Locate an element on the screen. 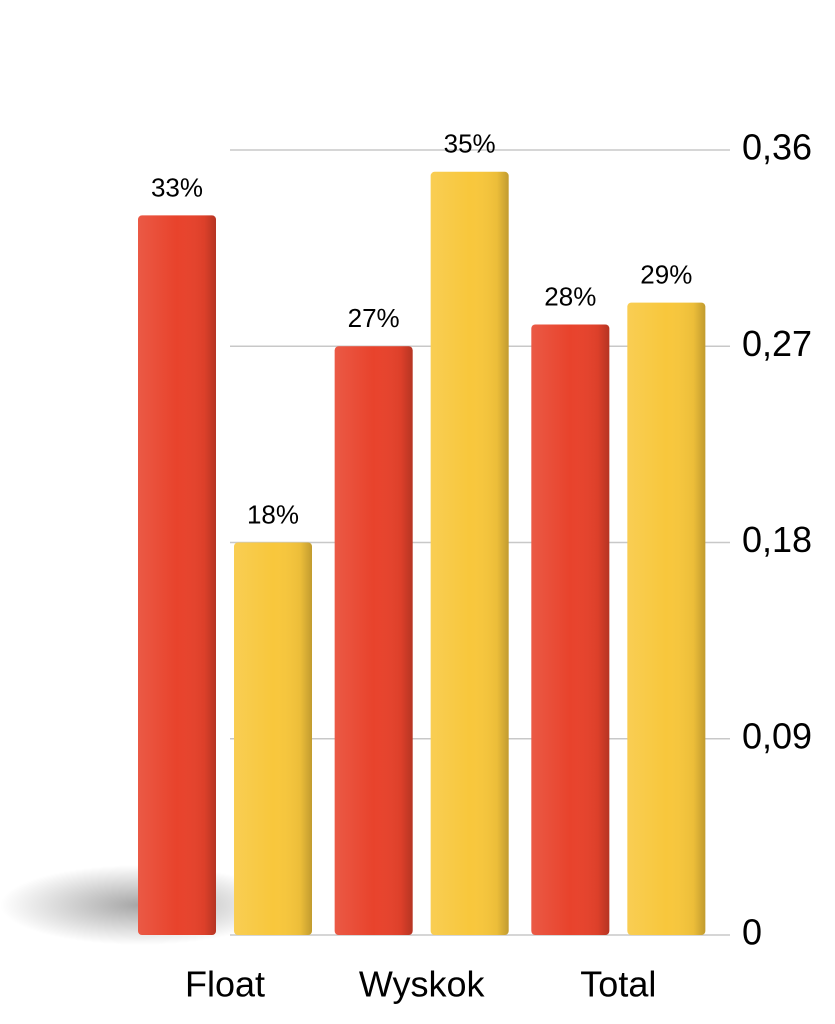  value-label: 28% is located at coordinates (570, 296).